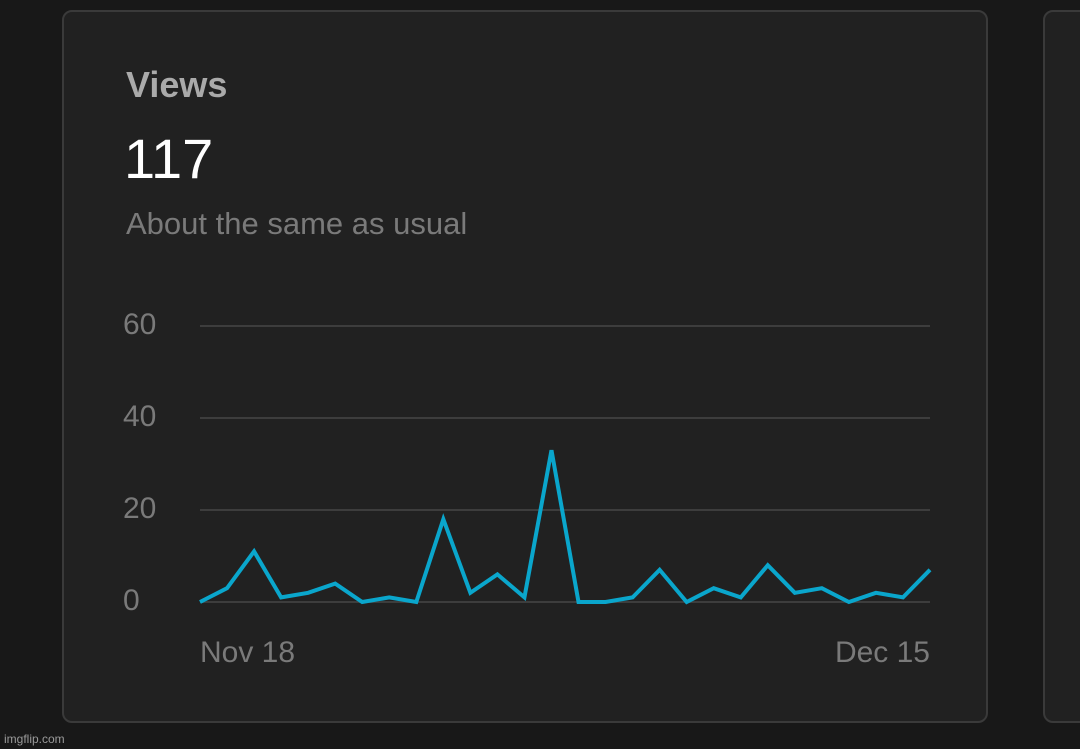  Describe the element at coordinates (139, 416) in the screenshot. I see `y-tick-label: 40` at that location.